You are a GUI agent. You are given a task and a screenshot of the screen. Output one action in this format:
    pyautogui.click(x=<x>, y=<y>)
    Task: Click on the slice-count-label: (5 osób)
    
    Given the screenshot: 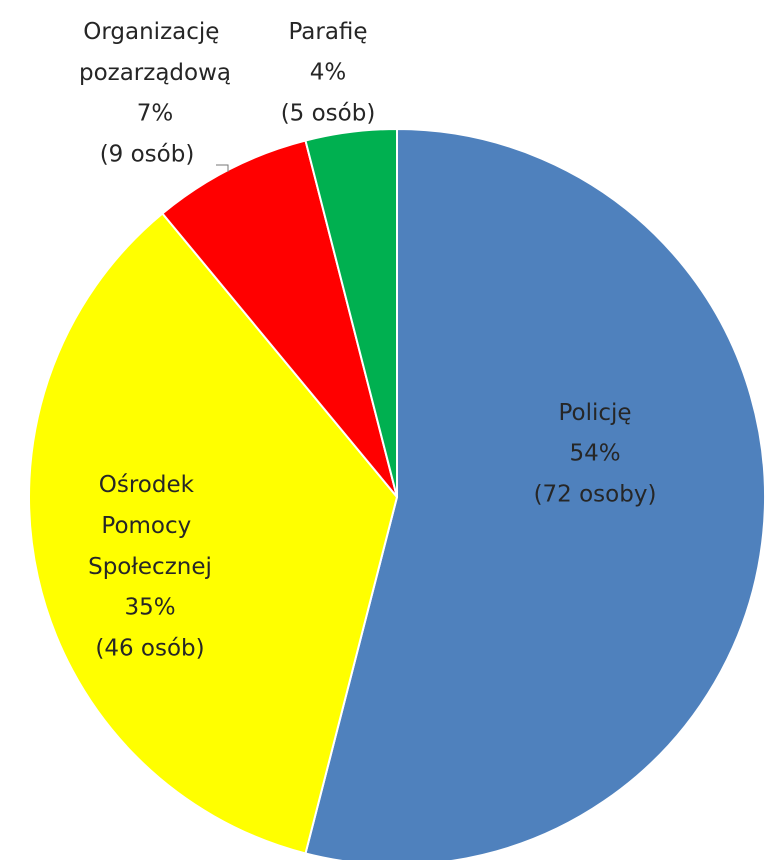 What is the action you would take?
    pyautogui.click(x=328, y=114)
    